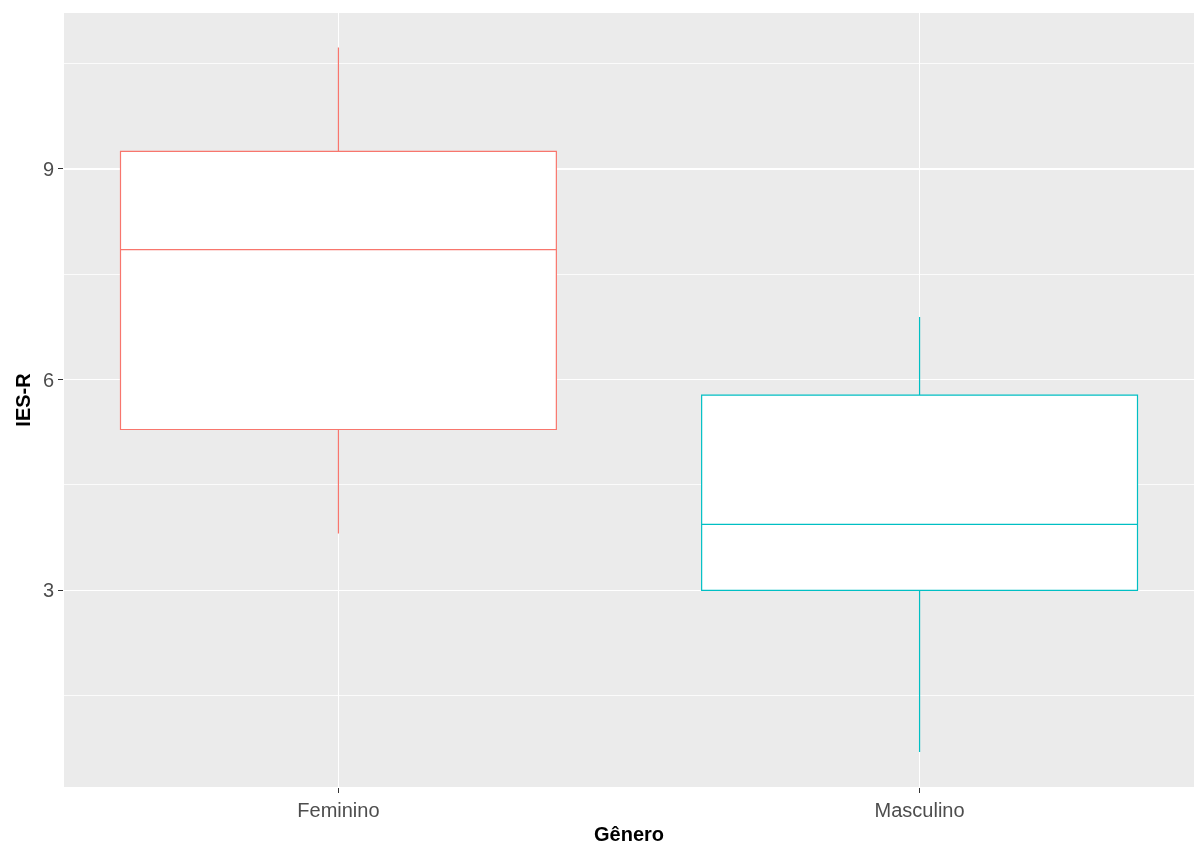  I want to click on x-tick-label: Feminino, so click(338, 810).